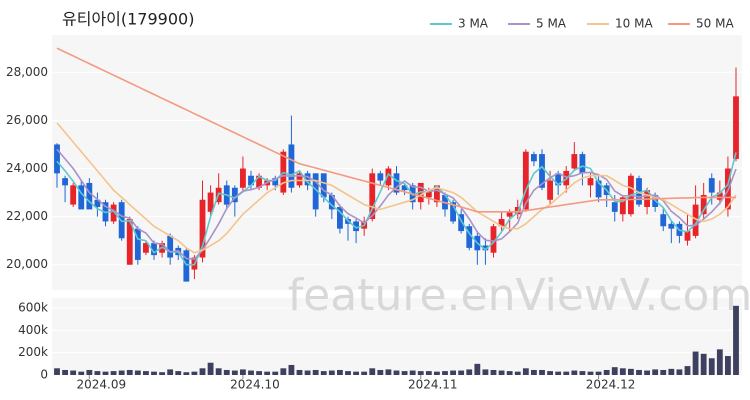 This screenshot has width=750, height=400. Describe the element at coordinates (128, 19) in the screenshot. I see `chart-title: 유티아이(179900)` at that location.